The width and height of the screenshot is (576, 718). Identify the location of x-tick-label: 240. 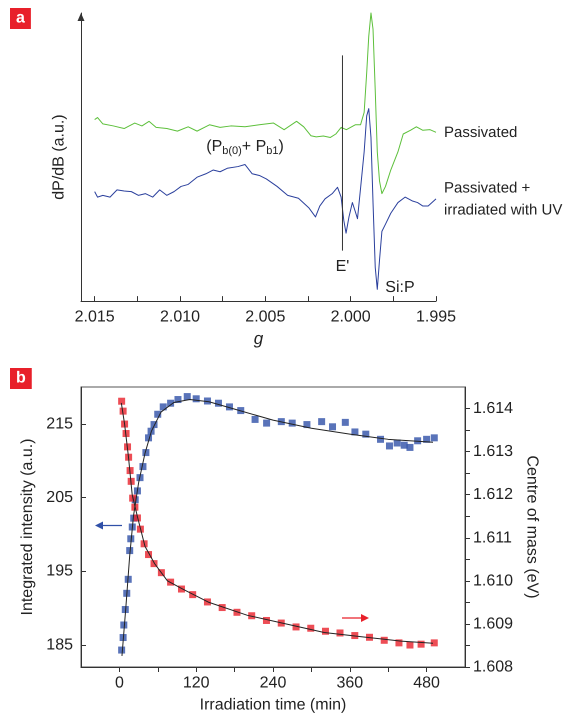
(273, 683).